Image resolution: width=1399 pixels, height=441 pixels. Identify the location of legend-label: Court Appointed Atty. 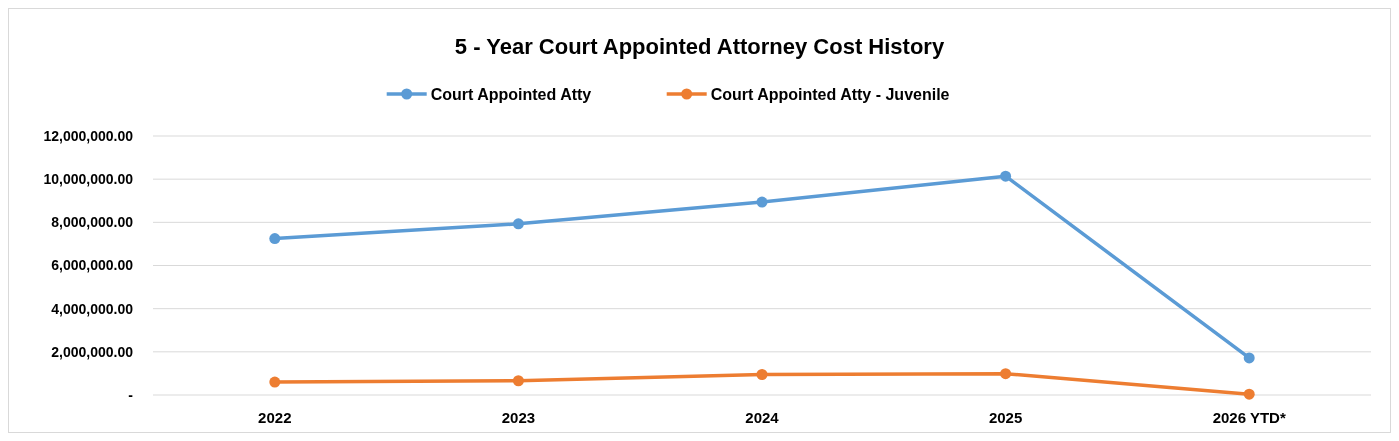
(511, 94).